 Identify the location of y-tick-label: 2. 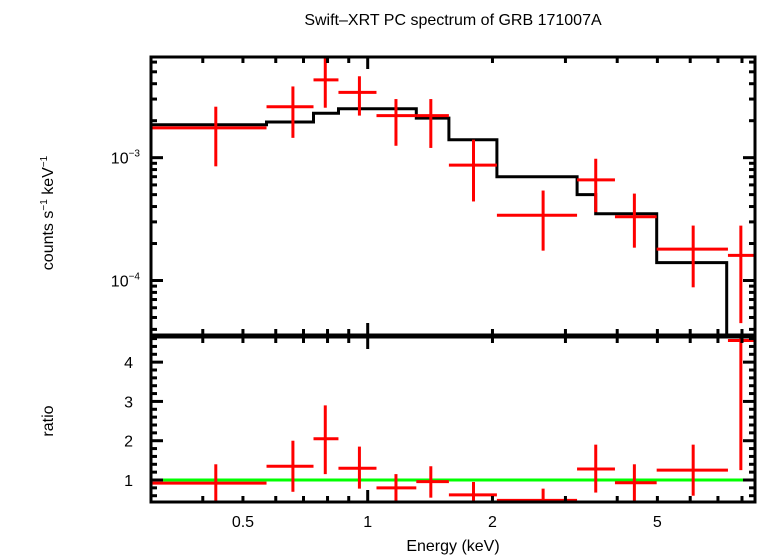
(128, 442).